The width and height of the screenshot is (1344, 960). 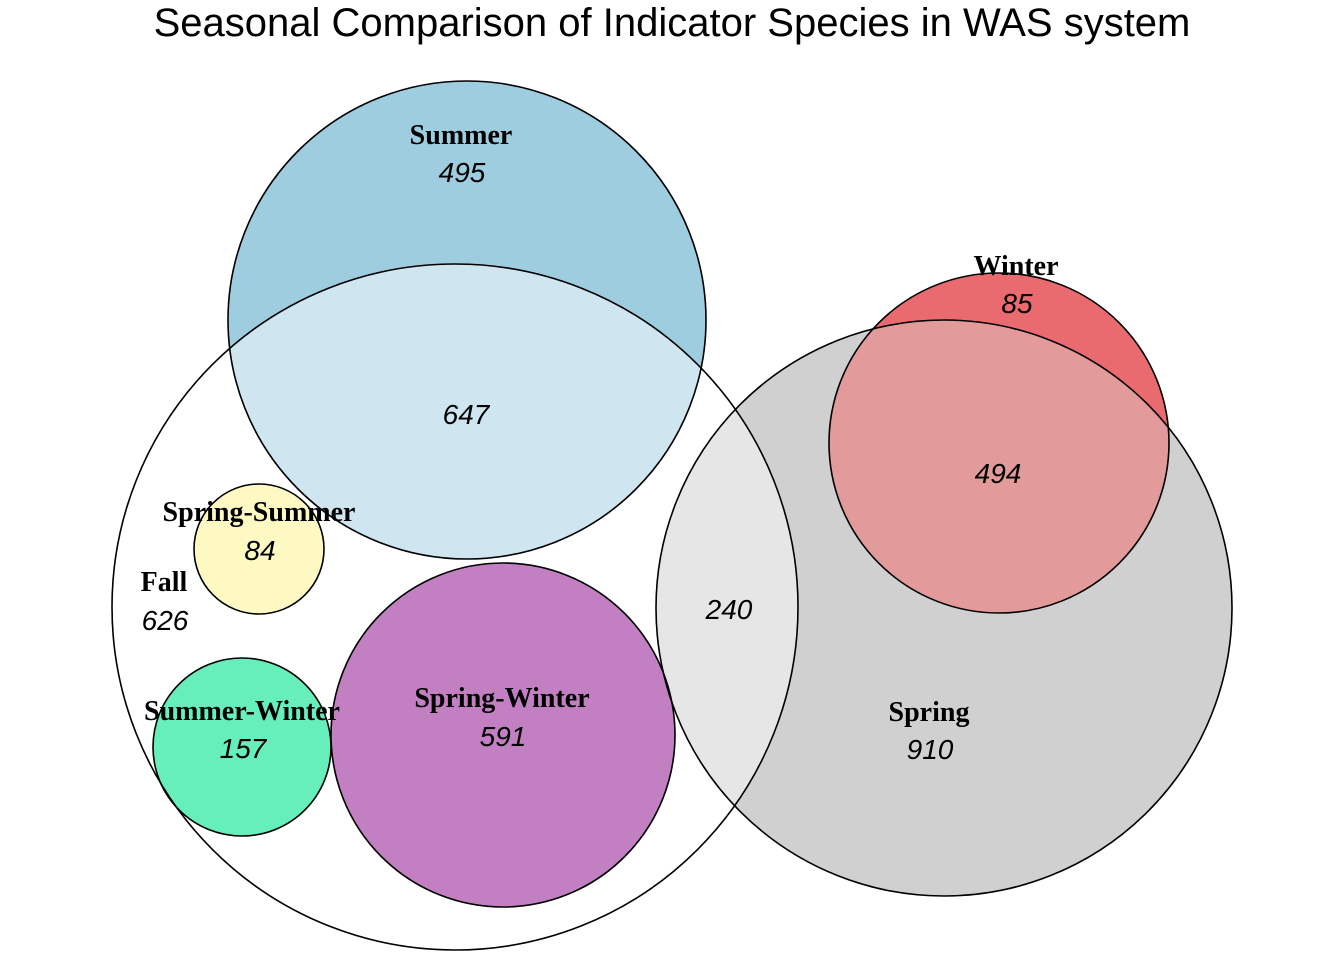 I want to click on spring-winter-circle, so click(x=503, y=735).